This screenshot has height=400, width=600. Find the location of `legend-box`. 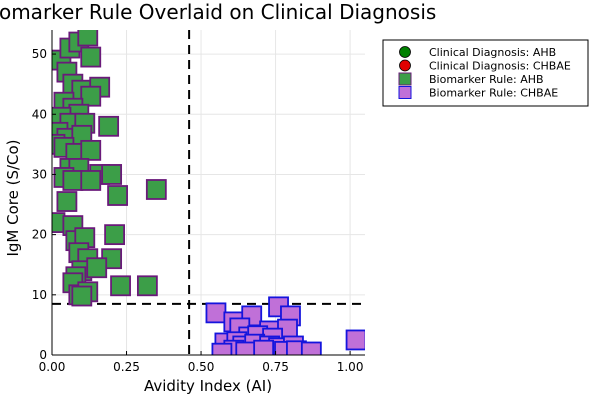

legend-box is located at coordinates (485, 73).